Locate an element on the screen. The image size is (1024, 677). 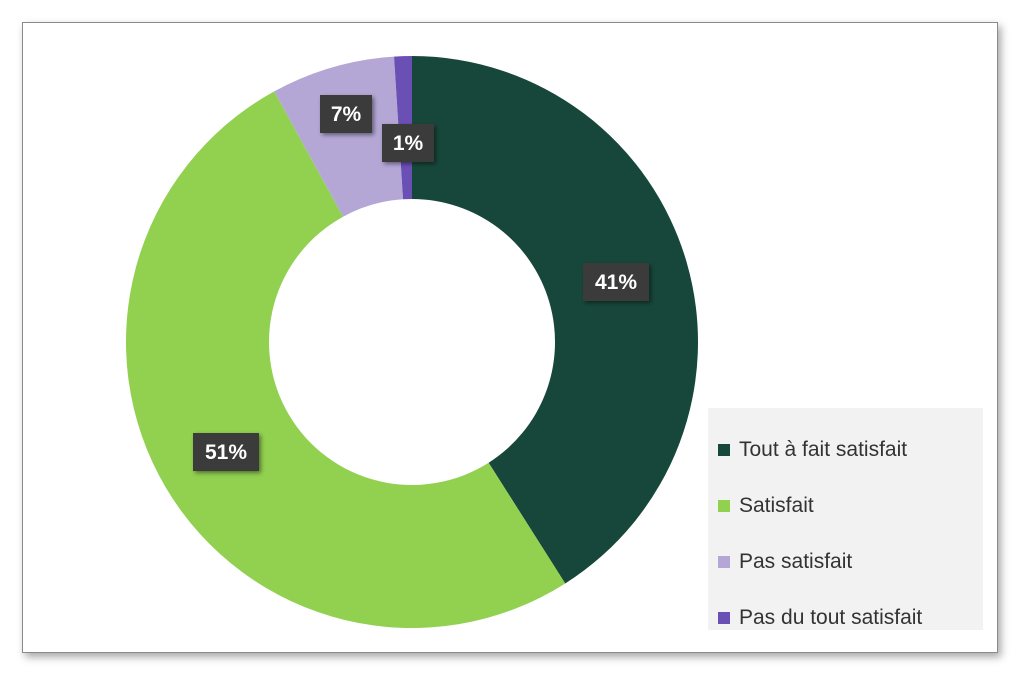
data-label-1: 51% is located at coordinates (226, 452).